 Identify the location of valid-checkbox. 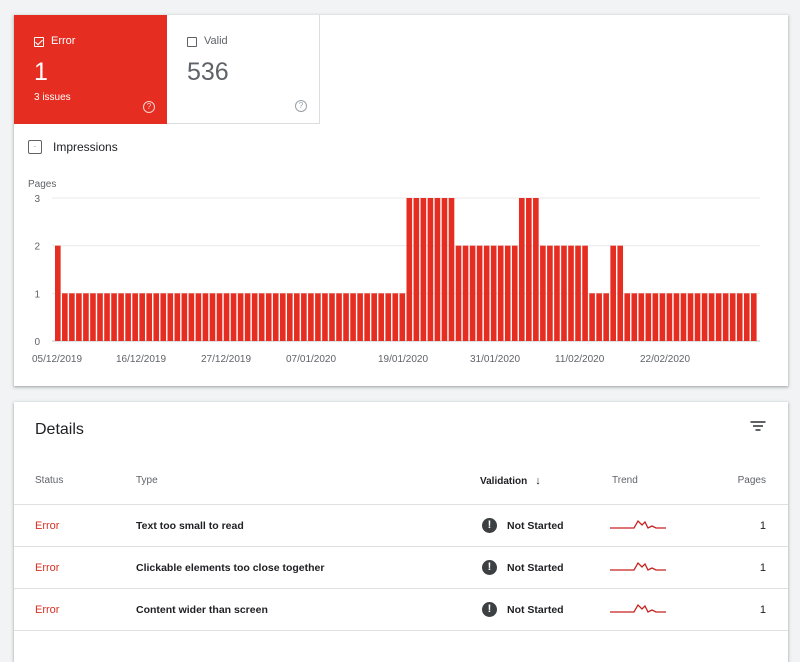
(192, 42).